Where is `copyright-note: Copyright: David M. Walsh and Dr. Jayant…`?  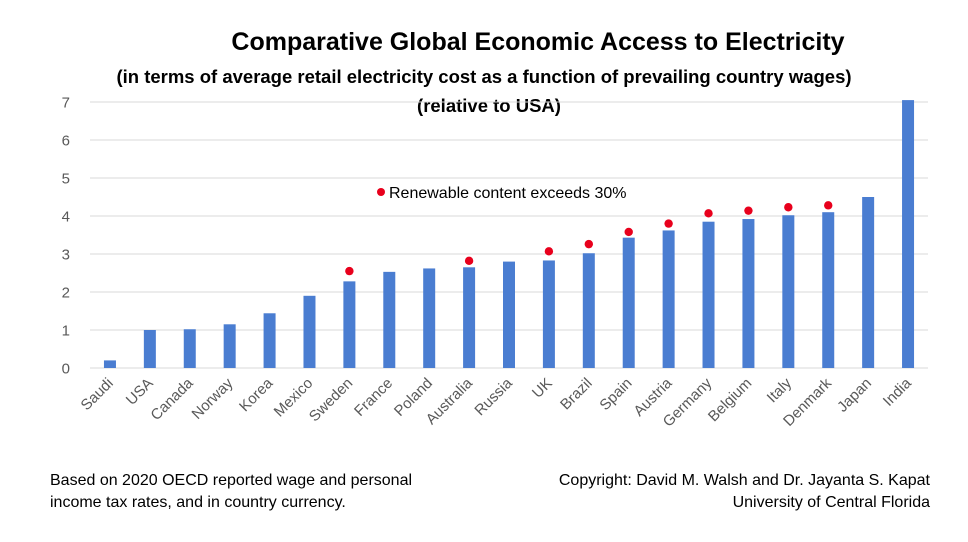
copyright-note: Copyright: David M. Walsh and Dr. Jayant… is located at coordinates (744, 492).